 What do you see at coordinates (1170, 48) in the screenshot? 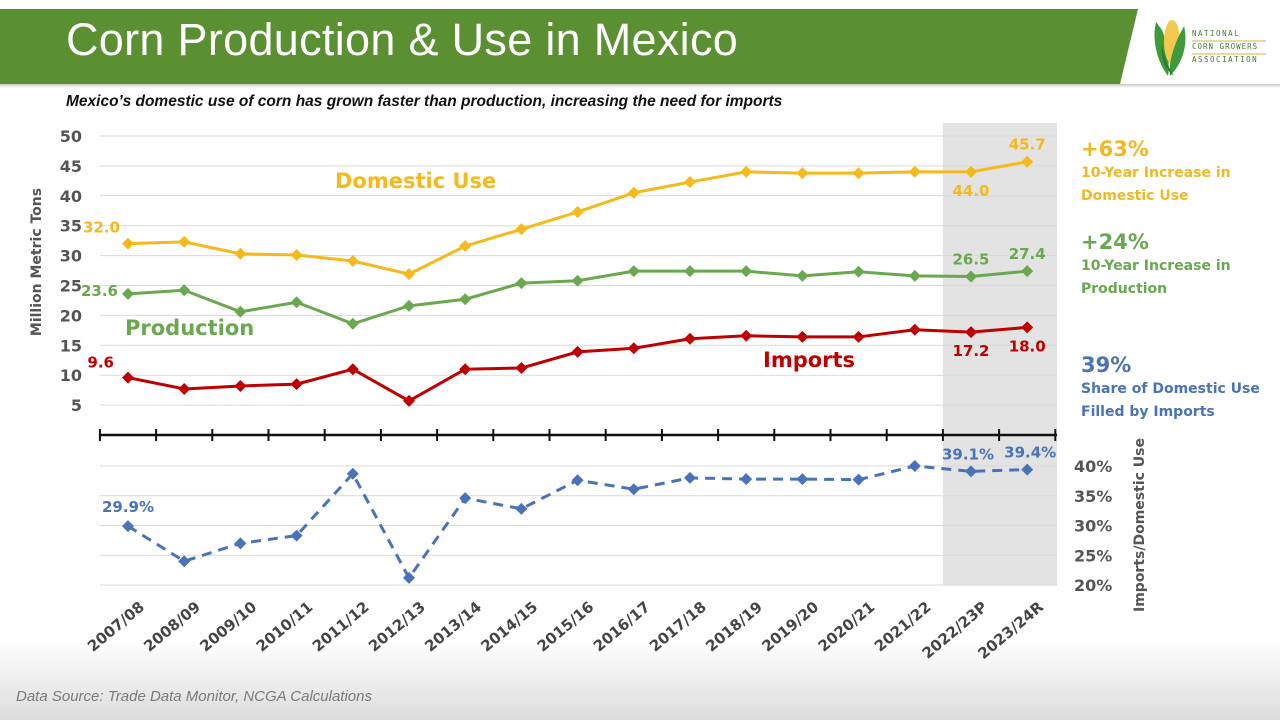
I see `corn-icon` at bounding box center [1170, 48].